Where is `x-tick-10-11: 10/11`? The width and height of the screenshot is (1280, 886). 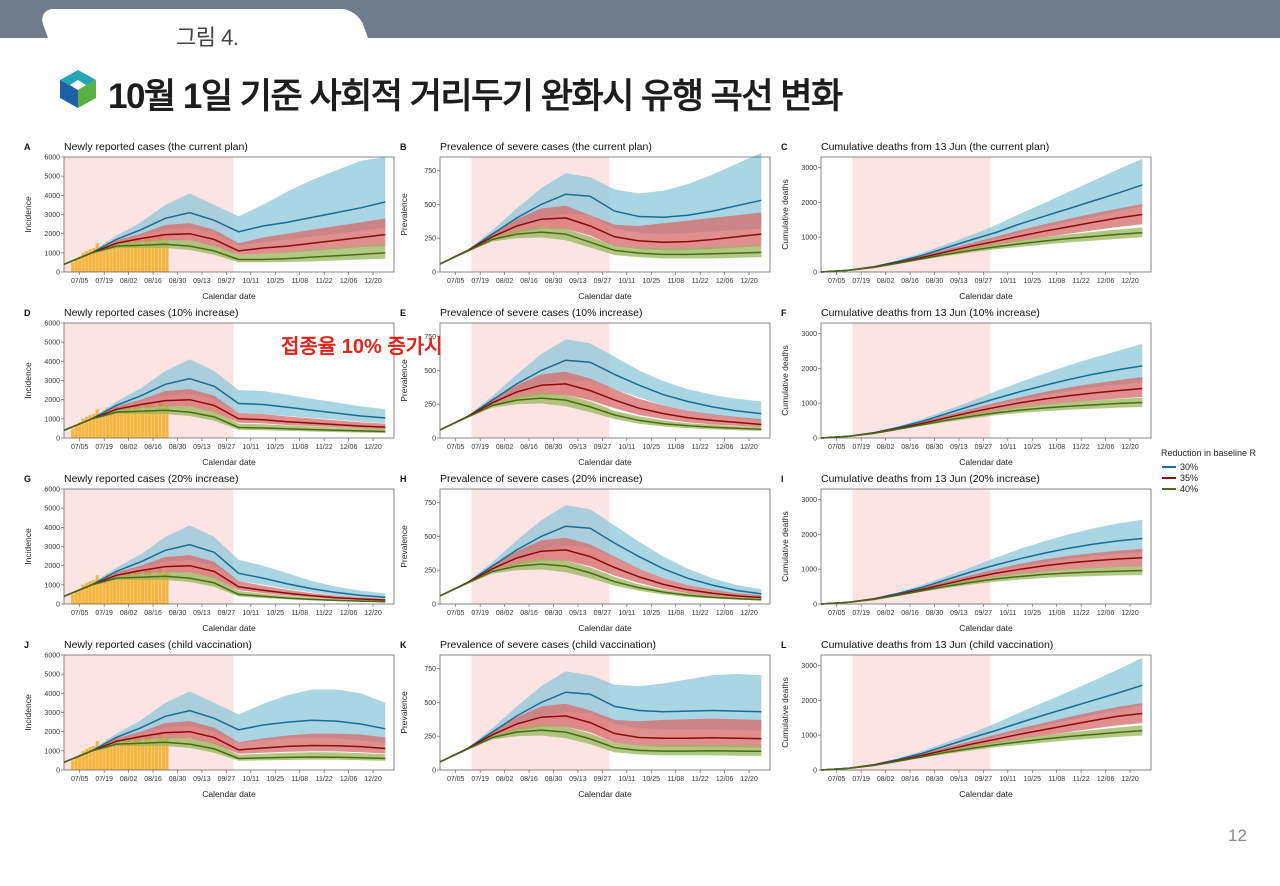
x-tick-10-11: 10/11 is located at coordinates (626, 779).